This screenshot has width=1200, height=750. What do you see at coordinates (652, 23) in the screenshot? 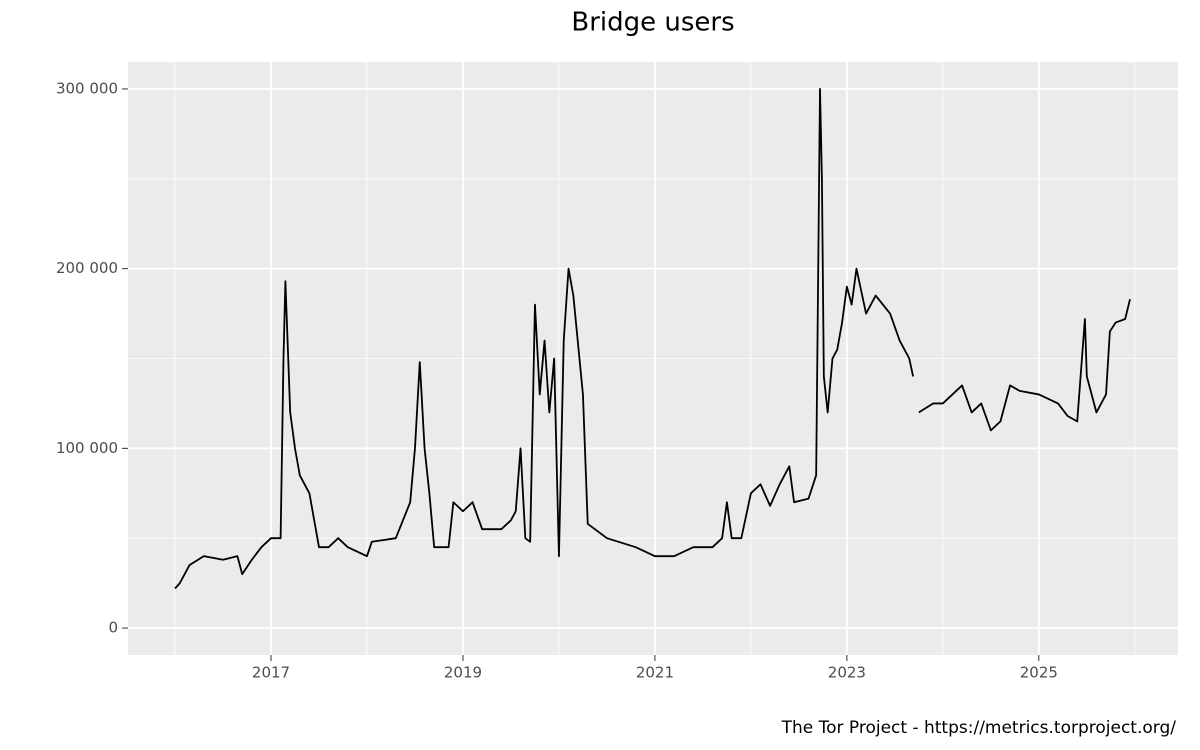
I see `chart-title: Bridge users` at bounding box center [652, 23].